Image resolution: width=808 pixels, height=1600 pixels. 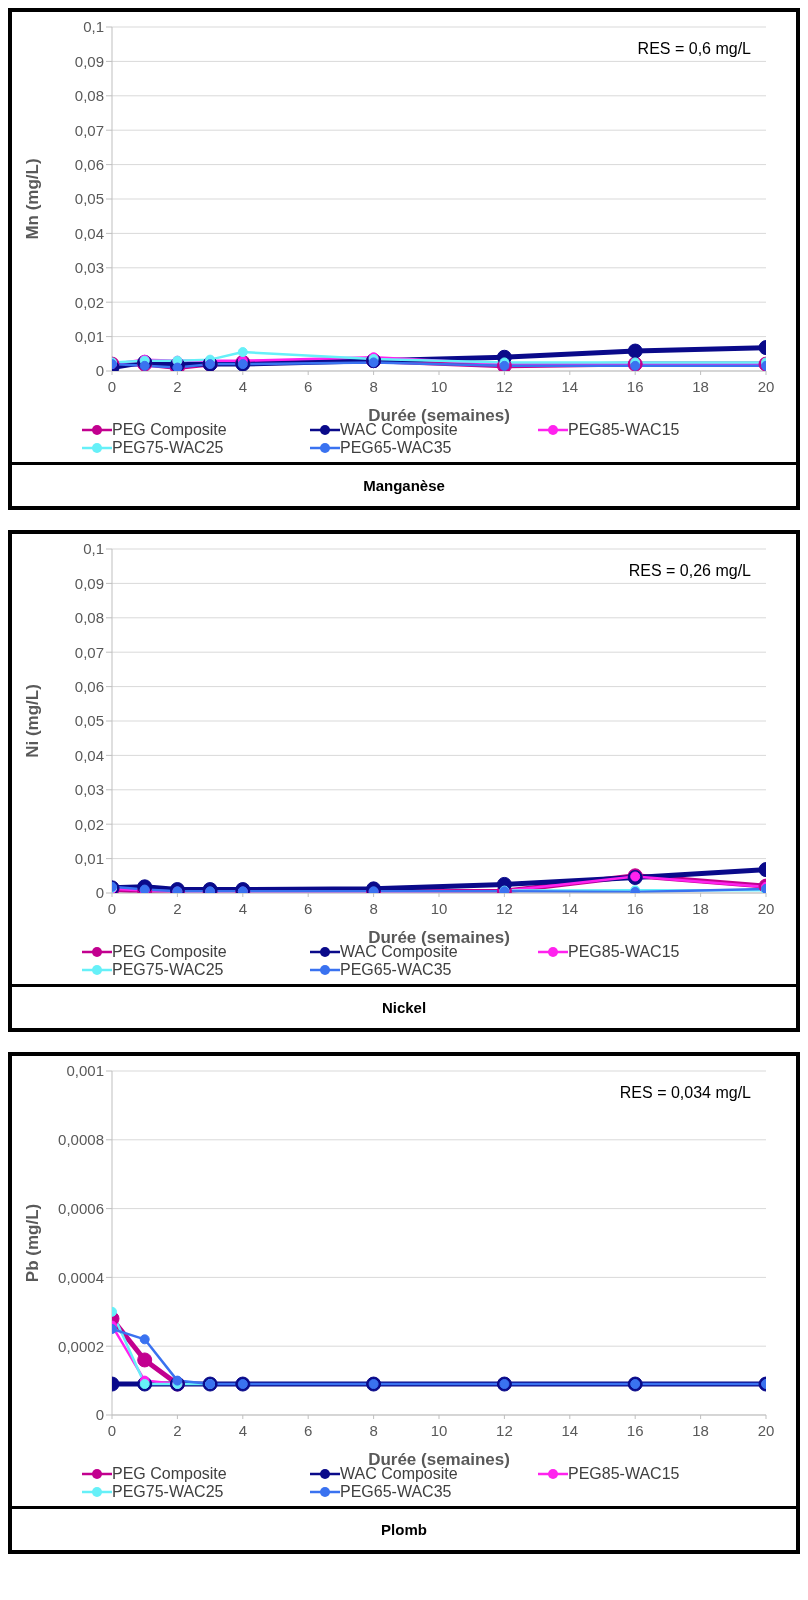 I want to click on text: Plomb, so click(x=404, y=1528).